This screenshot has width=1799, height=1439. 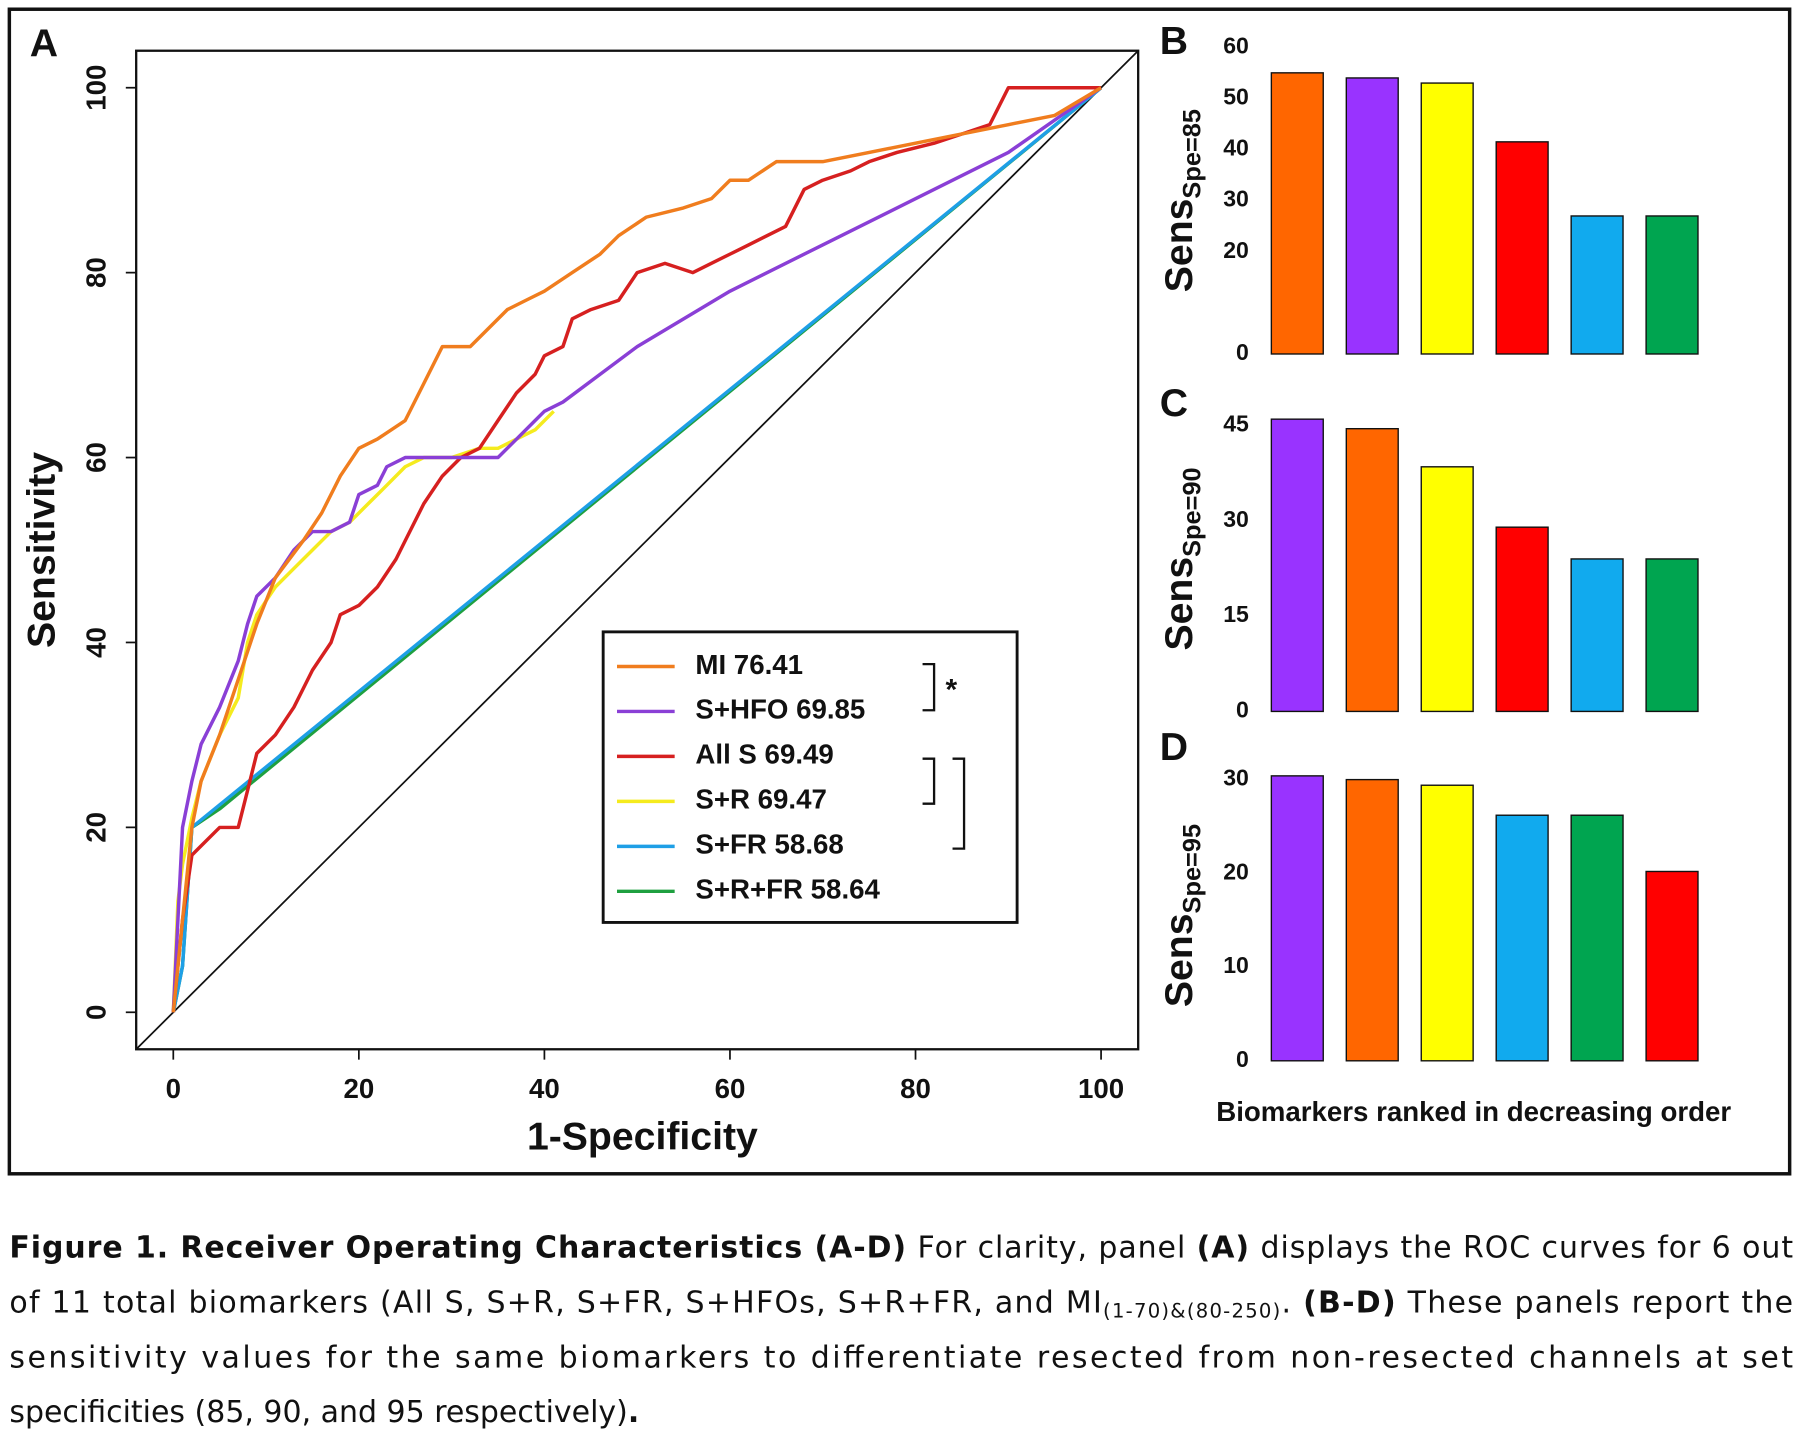 I want to click on y-axis-label: Sensitivity, so click(x=41, y=550).